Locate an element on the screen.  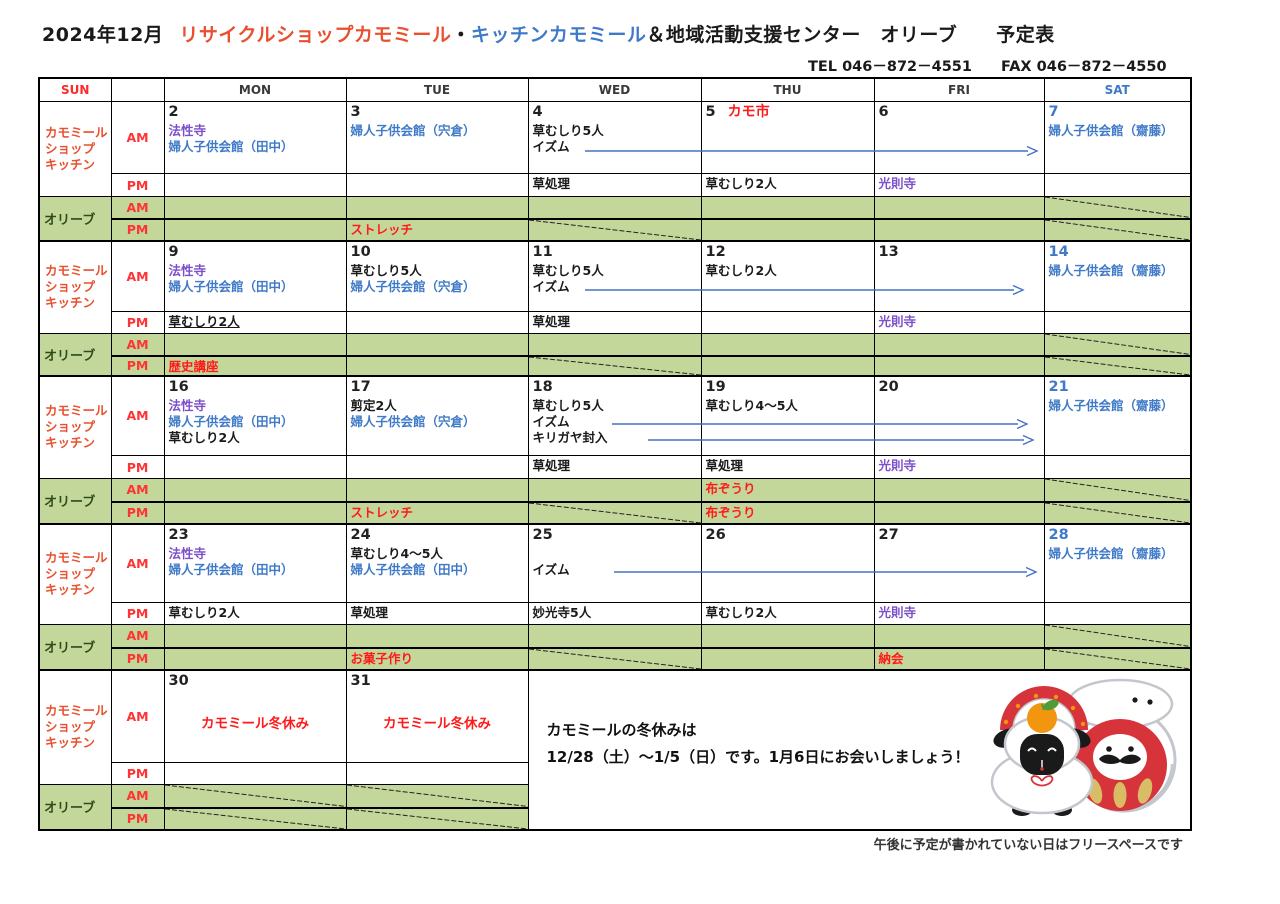
date-number: 9 is located at coordinates (173, 251).